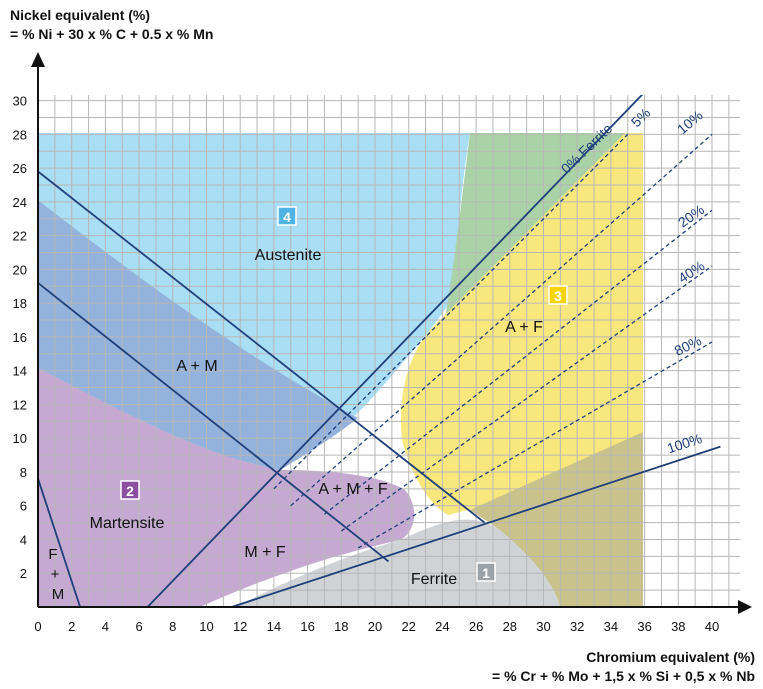 The width and height of the screenshot is (763, 689). Describe the element at coordinates (510, 626) in the screenshot. I see `x-tick-label: 28` at that location.